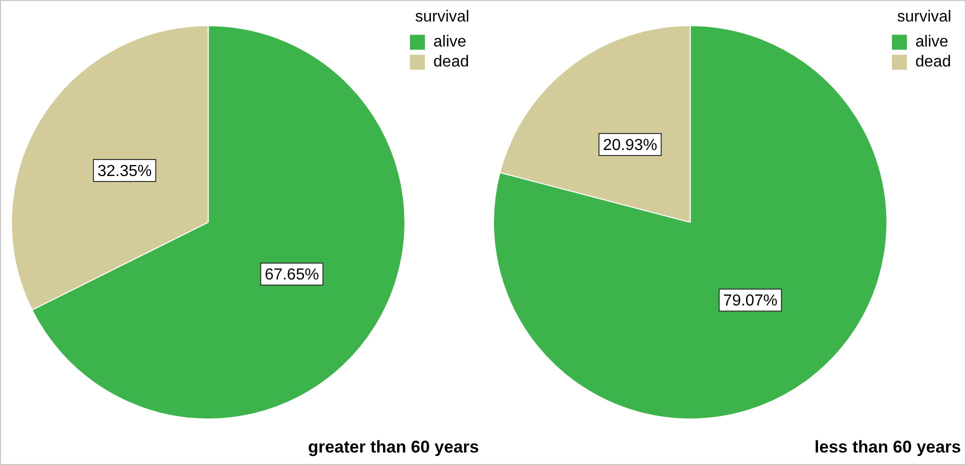 This screenshot has height=465, width=966. What do you see at coordinates (750, 301) in the screenshot?
I see `data-label: 79.07%` at bounding box center [750, 301].